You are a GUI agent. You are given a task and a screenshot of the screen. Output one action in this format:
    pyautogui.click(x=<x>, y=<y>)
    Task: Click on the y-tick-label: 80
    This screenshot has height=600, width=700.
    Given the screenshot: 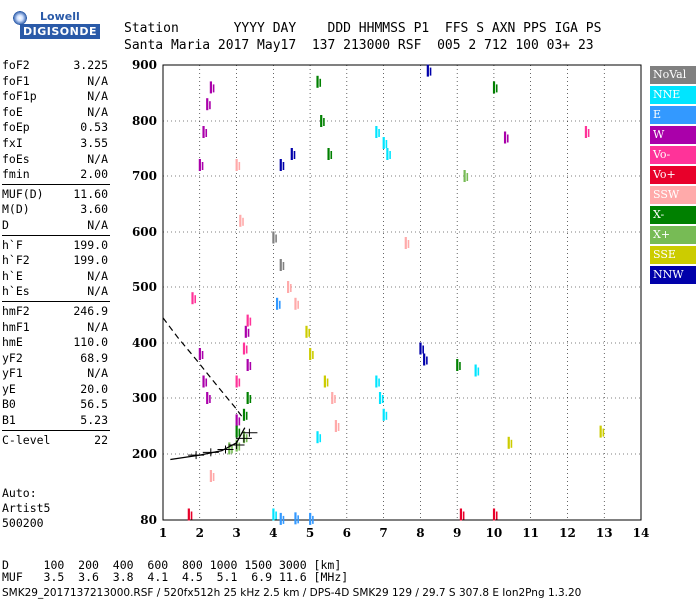 What is the action you would take?
    pyautogui.click(x=148, y=520)
    